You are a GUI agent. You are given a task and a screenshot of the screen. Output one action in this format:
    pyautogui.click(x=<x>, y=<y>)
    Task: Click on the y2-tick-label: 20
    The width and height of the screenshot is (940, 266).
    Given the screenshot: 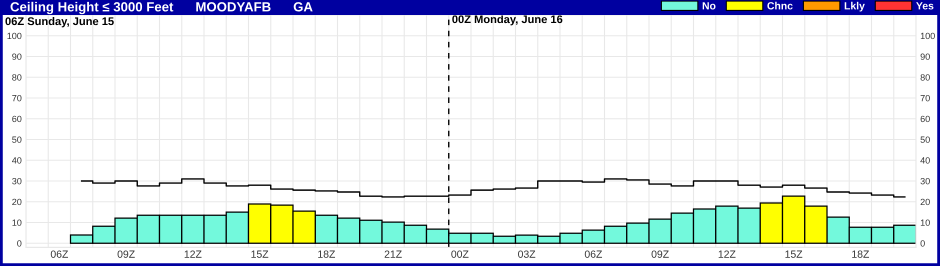 What is the action you would take?
    pyautogui.click(x=925, y=202)
    